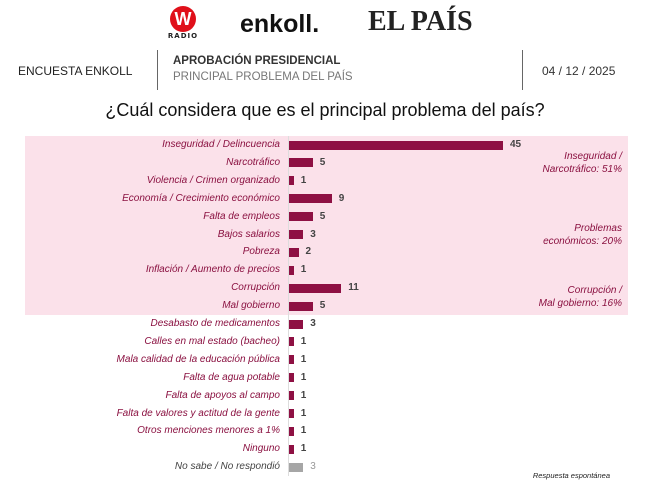 The image size is (650, 483). Describe the element at coordinates (183, 19) in the screenshot. I see `w-radio-mark: W` at that location.